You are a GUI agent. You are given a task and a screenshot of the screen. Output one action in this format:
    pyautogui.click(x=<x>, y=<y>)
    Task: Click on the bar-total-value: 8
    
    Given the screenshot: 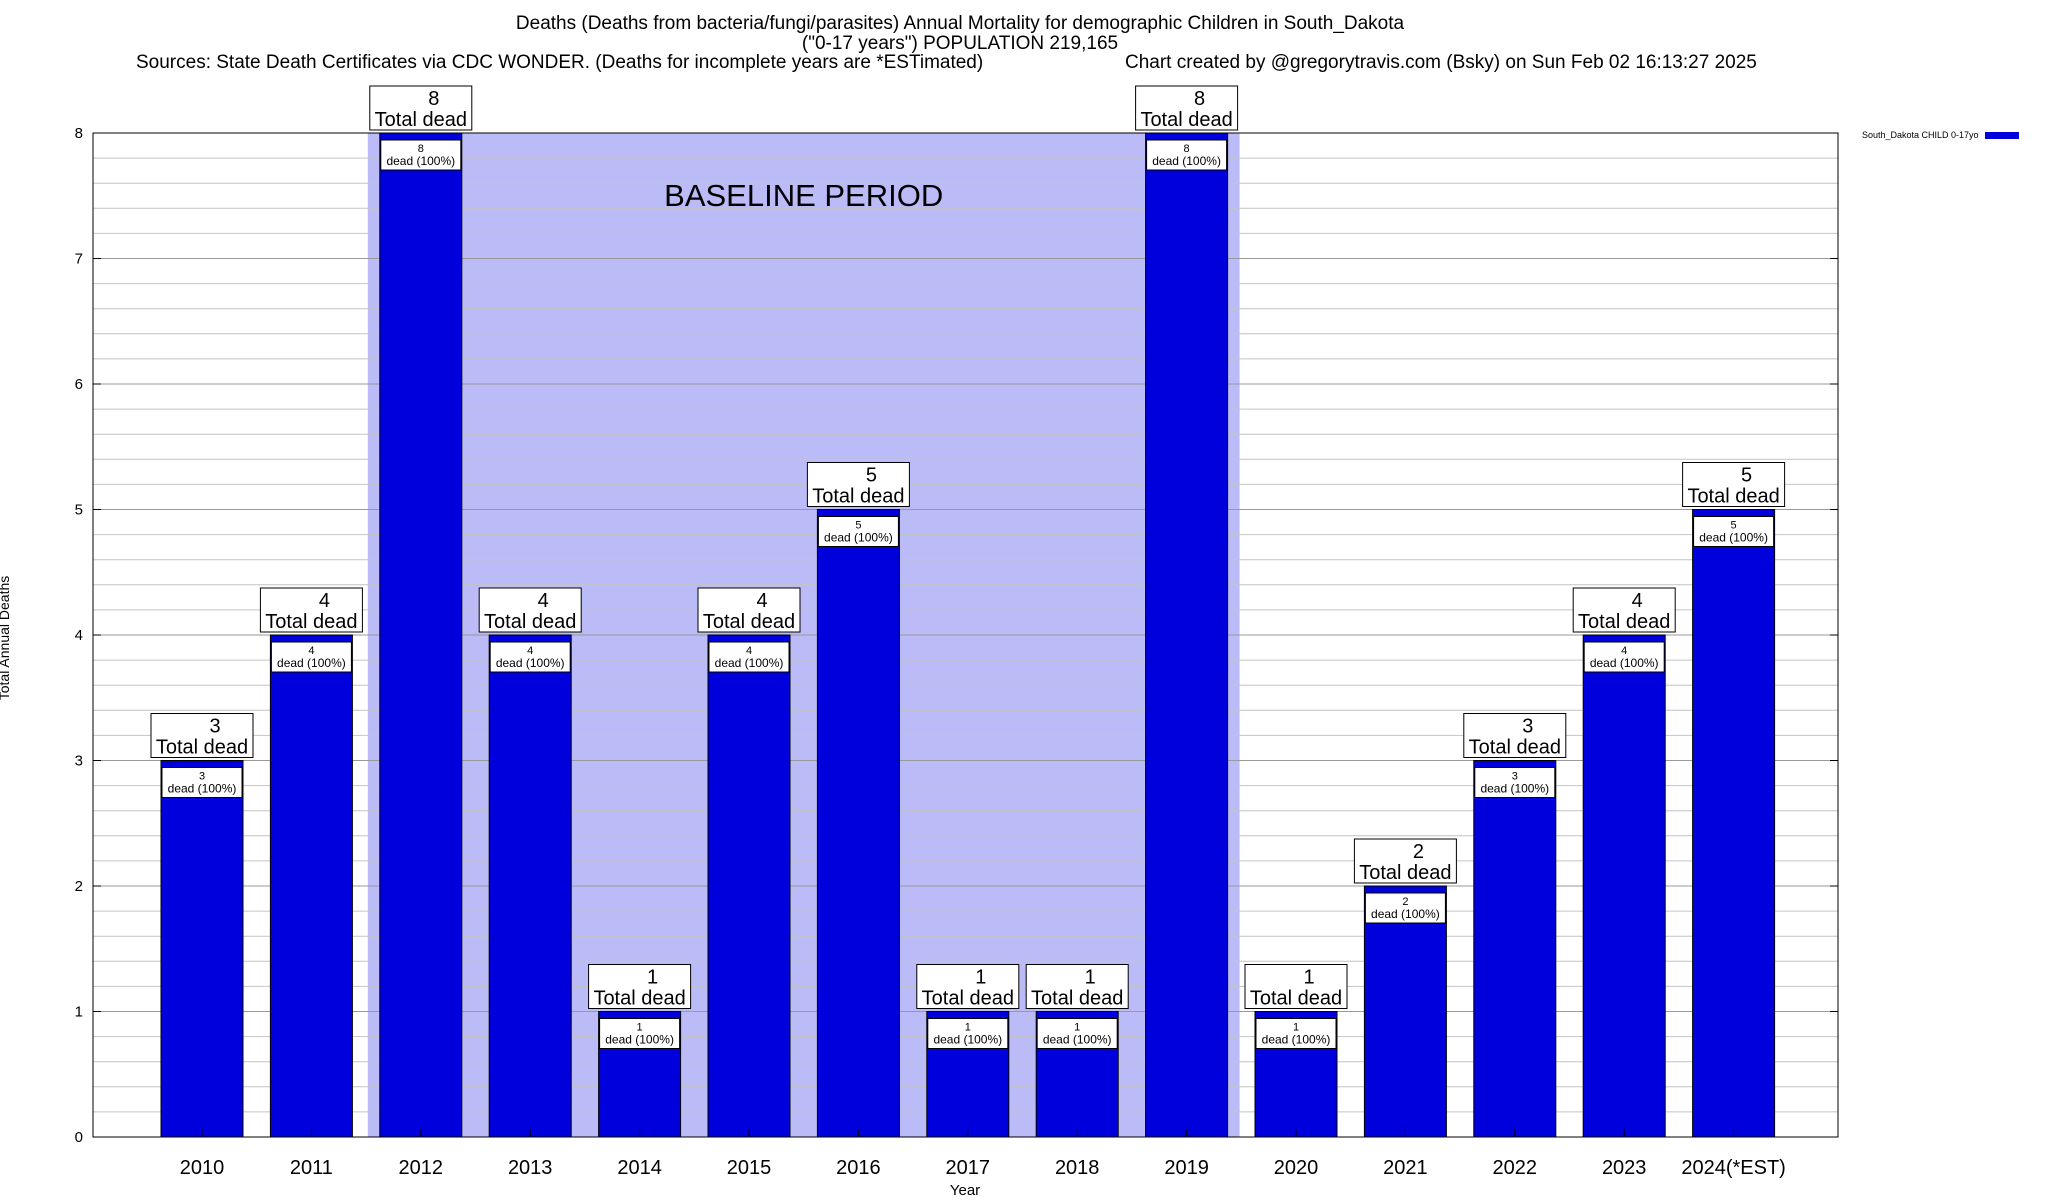 What is the action you would take?
    pyautogui.click(x=433, y=99)
    